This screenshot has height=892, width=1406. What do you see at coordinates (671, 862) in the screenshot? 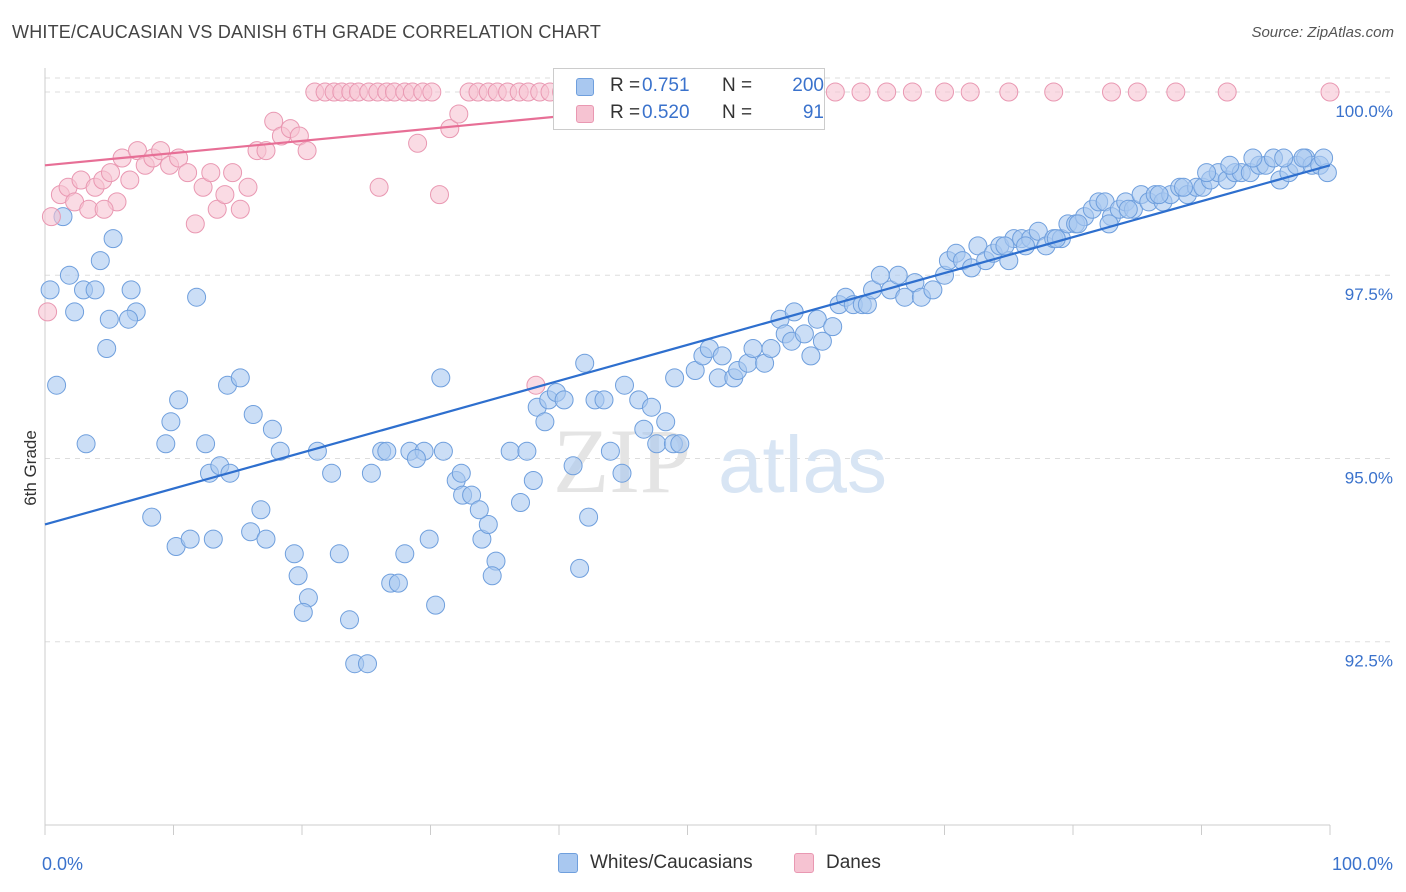
I see `legend-label-whites: Whites/Caucasians` at bounding box center [671, 862].